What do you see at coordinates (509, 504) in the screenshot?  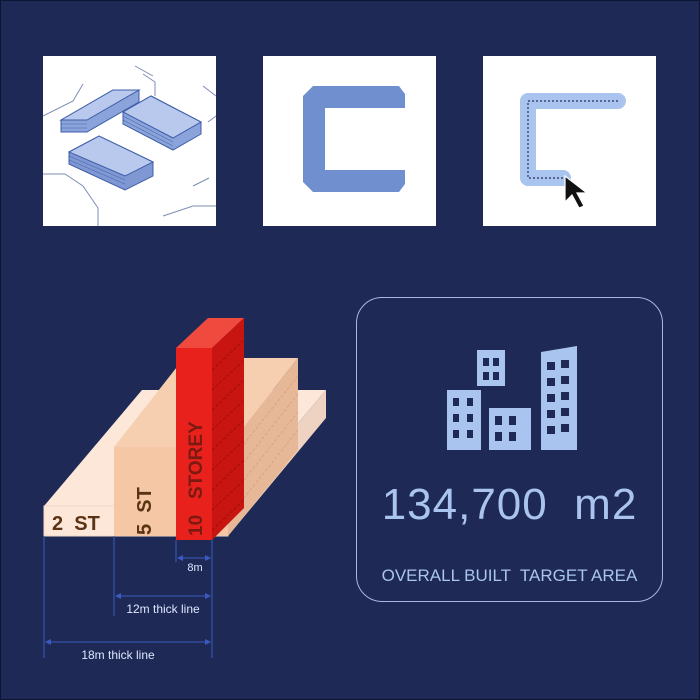 I see `built-area-value: 134,700 m2` at bounding box center [509, 504].